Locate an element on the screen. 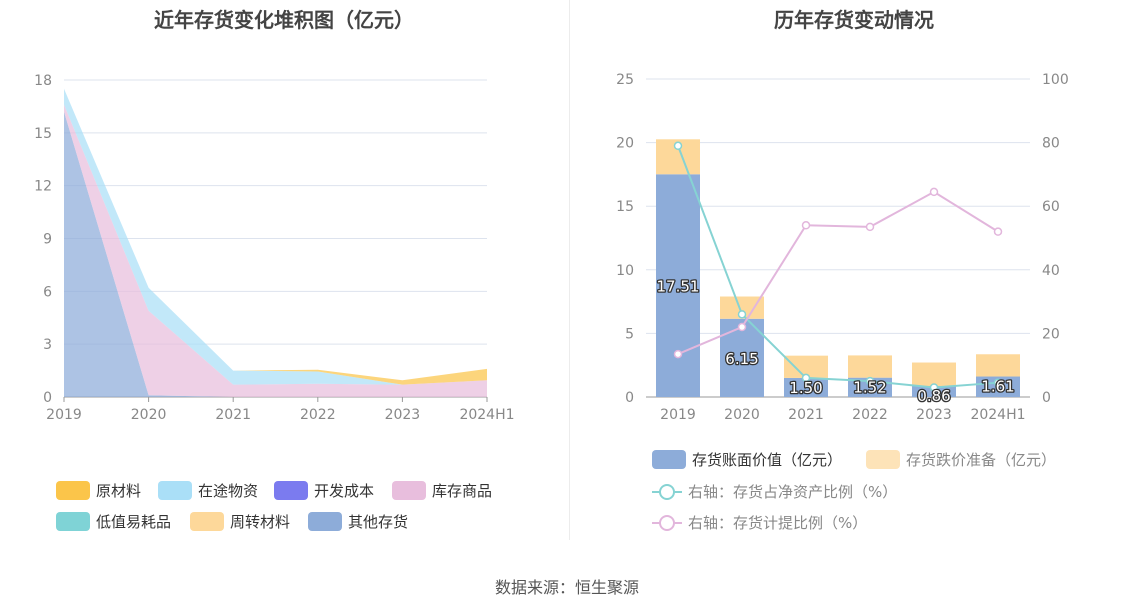  left-y-tick-label: 9 is located at coordinates (47, 240).